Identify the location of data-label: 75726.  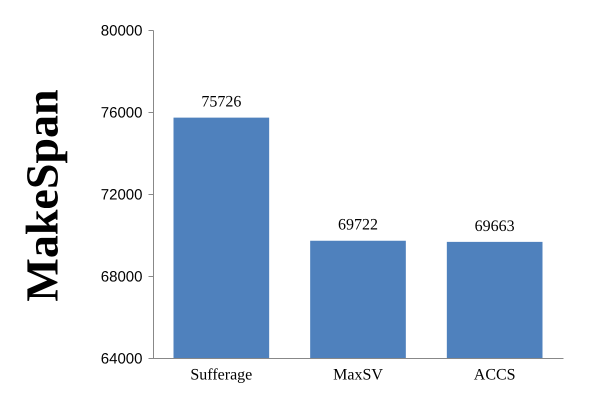
(221, 102).